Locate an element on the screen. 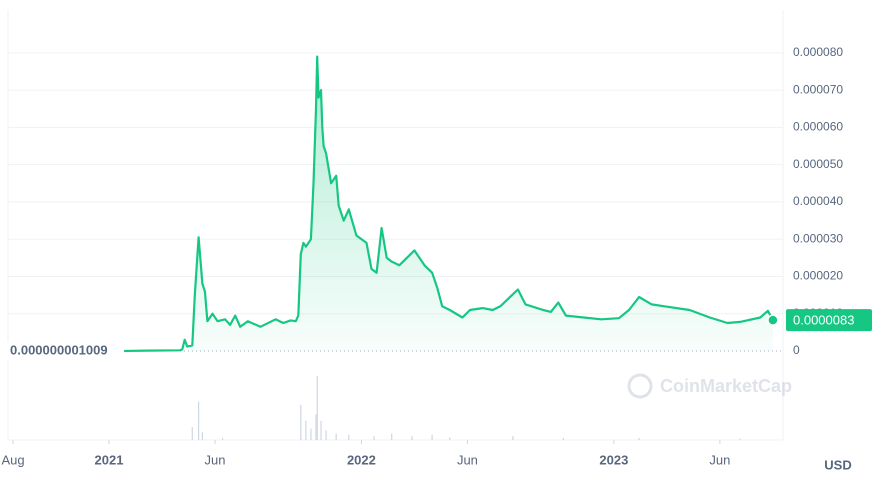  current-price-label: 0.0000083 is located at coordinates (823, 320).